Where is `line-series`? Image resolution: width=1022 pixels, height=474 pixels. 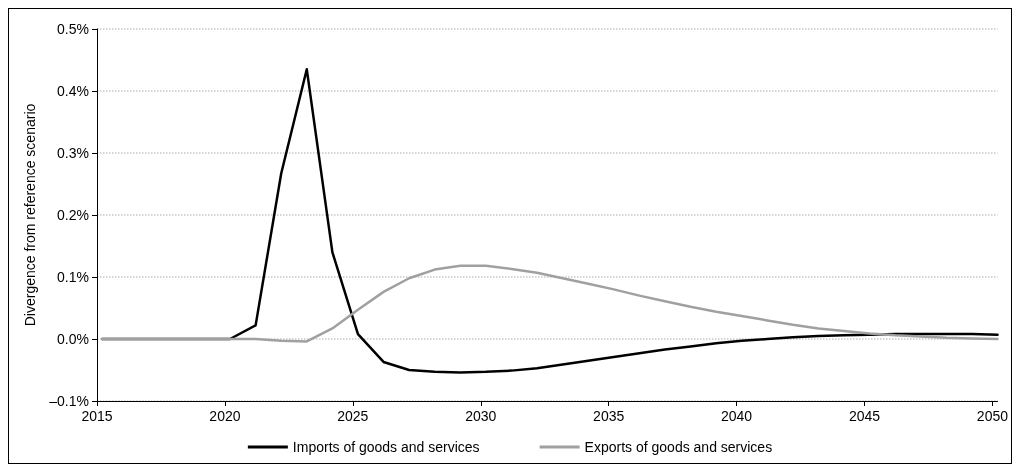
line-series is located at coordinates (549, 303).